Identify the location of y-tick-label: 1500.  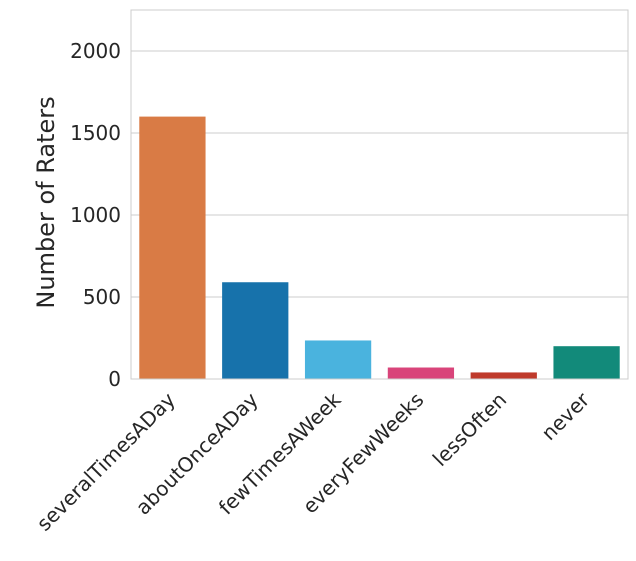
(95, 133).